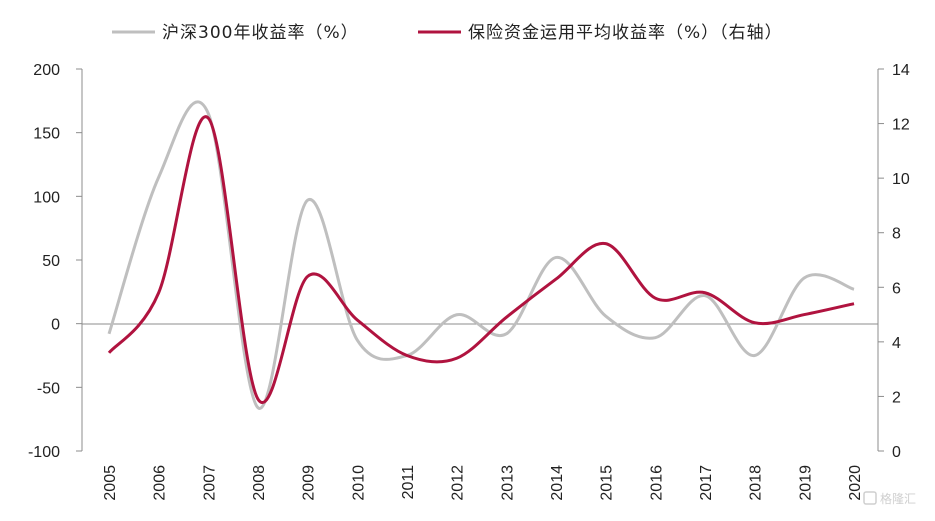 The width and height of the screenshot is (935, 521). What do you see at coordinates (48, 388) in the screenshot?
I see `left-tick-label: -50` at bounding box center [48, 388].